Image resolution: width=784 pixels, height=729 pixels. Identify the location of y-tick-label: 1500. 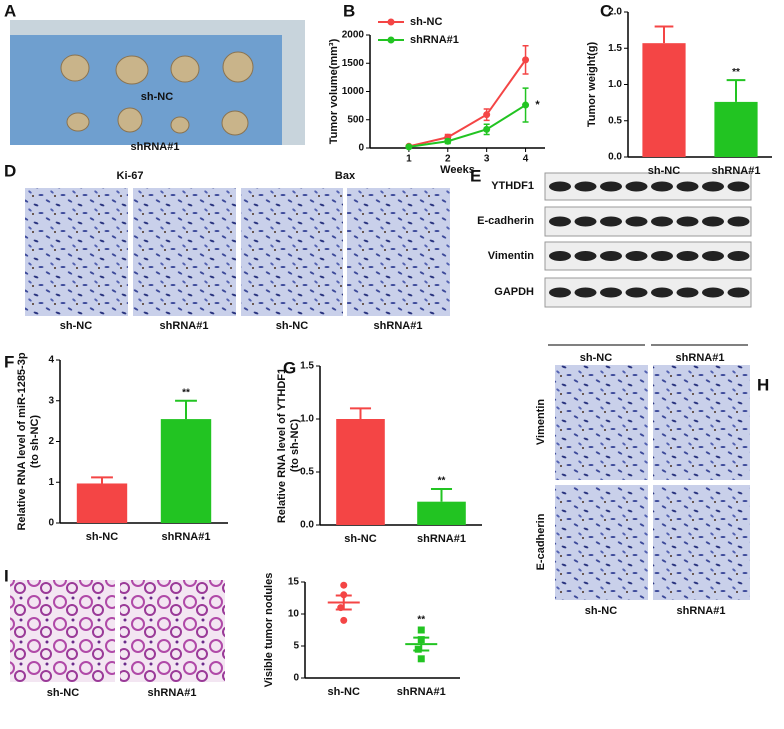
(353, 63).